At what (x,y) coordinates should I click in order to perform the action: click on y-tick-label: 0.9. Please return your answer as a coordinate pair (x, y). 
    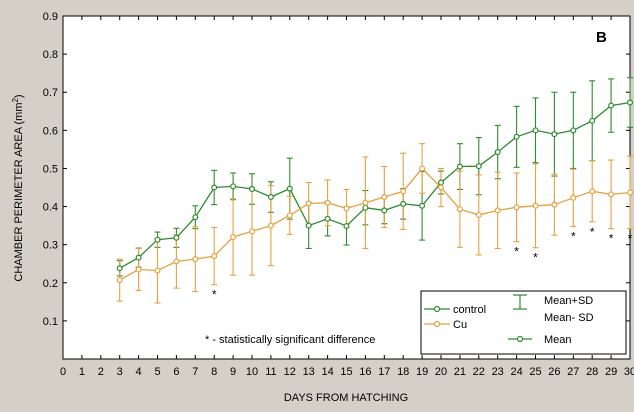
    Looking at the image, I should click on (50, 17).